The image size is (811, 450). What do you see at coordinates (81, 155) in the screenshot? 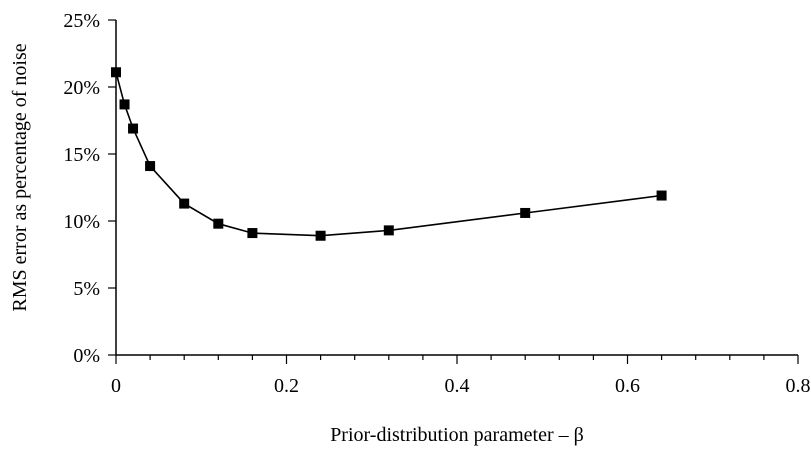
I see `y-tick-label: 15%` at bounding box center [81, 155].